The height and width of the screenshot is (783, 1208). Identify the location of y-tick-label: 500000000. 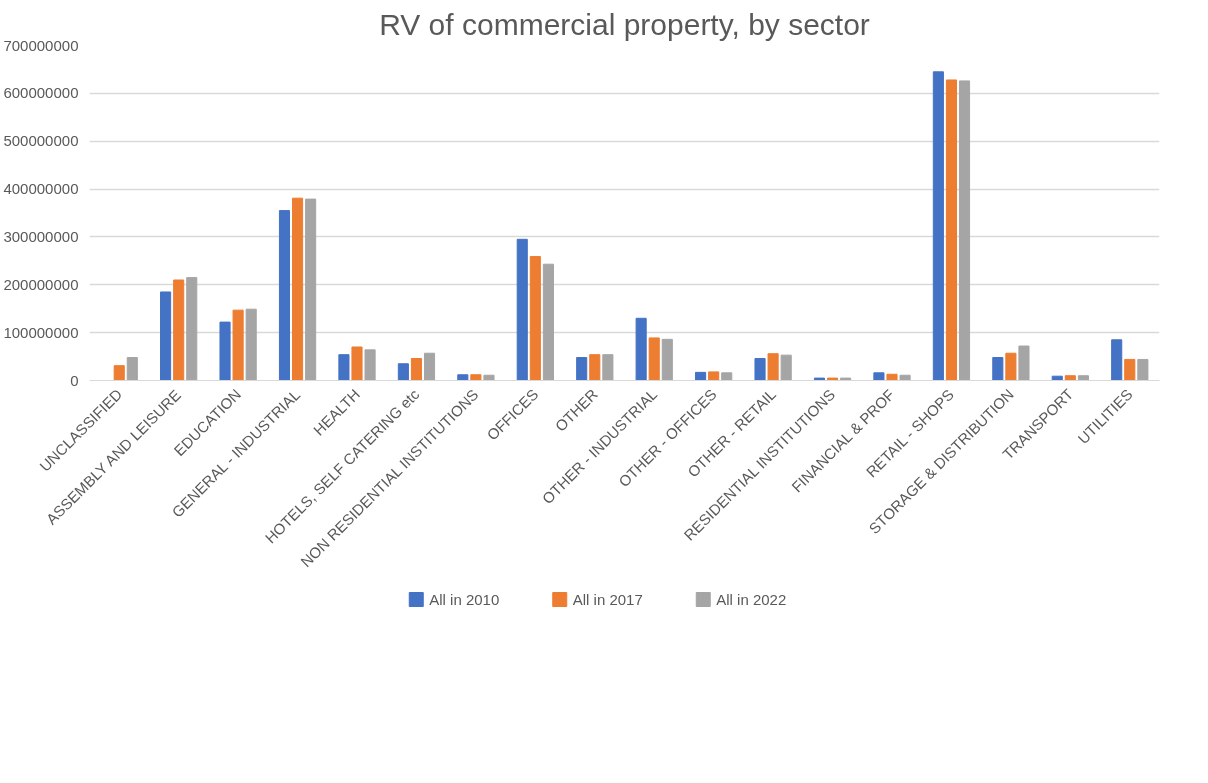
(41, 141).